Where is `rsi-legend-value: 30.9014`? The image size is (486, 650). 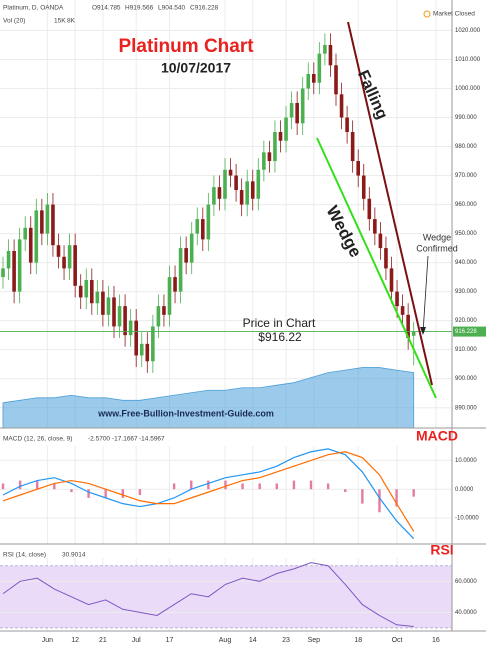 rsi-legend-value: 30.9014 is located at coordinates (74, 555).